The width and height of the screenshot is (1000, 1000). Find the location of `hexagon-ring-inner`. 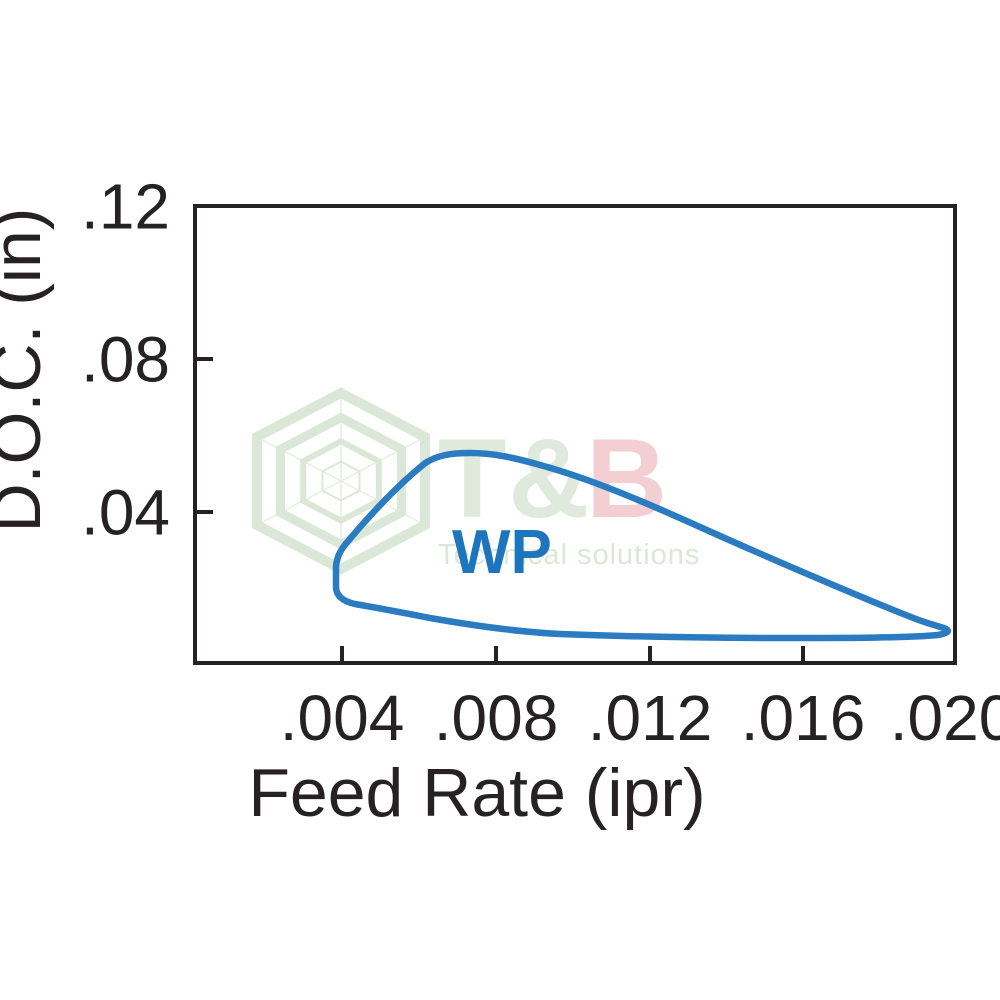

hexagon-ring-inner is located at coordinates (341, 481).